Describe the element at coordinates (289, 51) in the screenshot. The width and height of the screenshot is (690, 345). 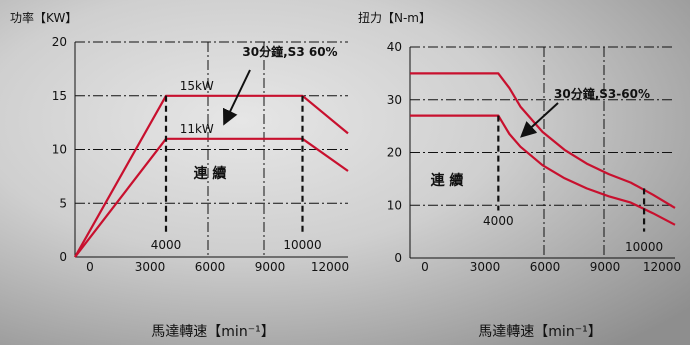
I see `callout-label: 30分鐘,S3 60%` at that location.